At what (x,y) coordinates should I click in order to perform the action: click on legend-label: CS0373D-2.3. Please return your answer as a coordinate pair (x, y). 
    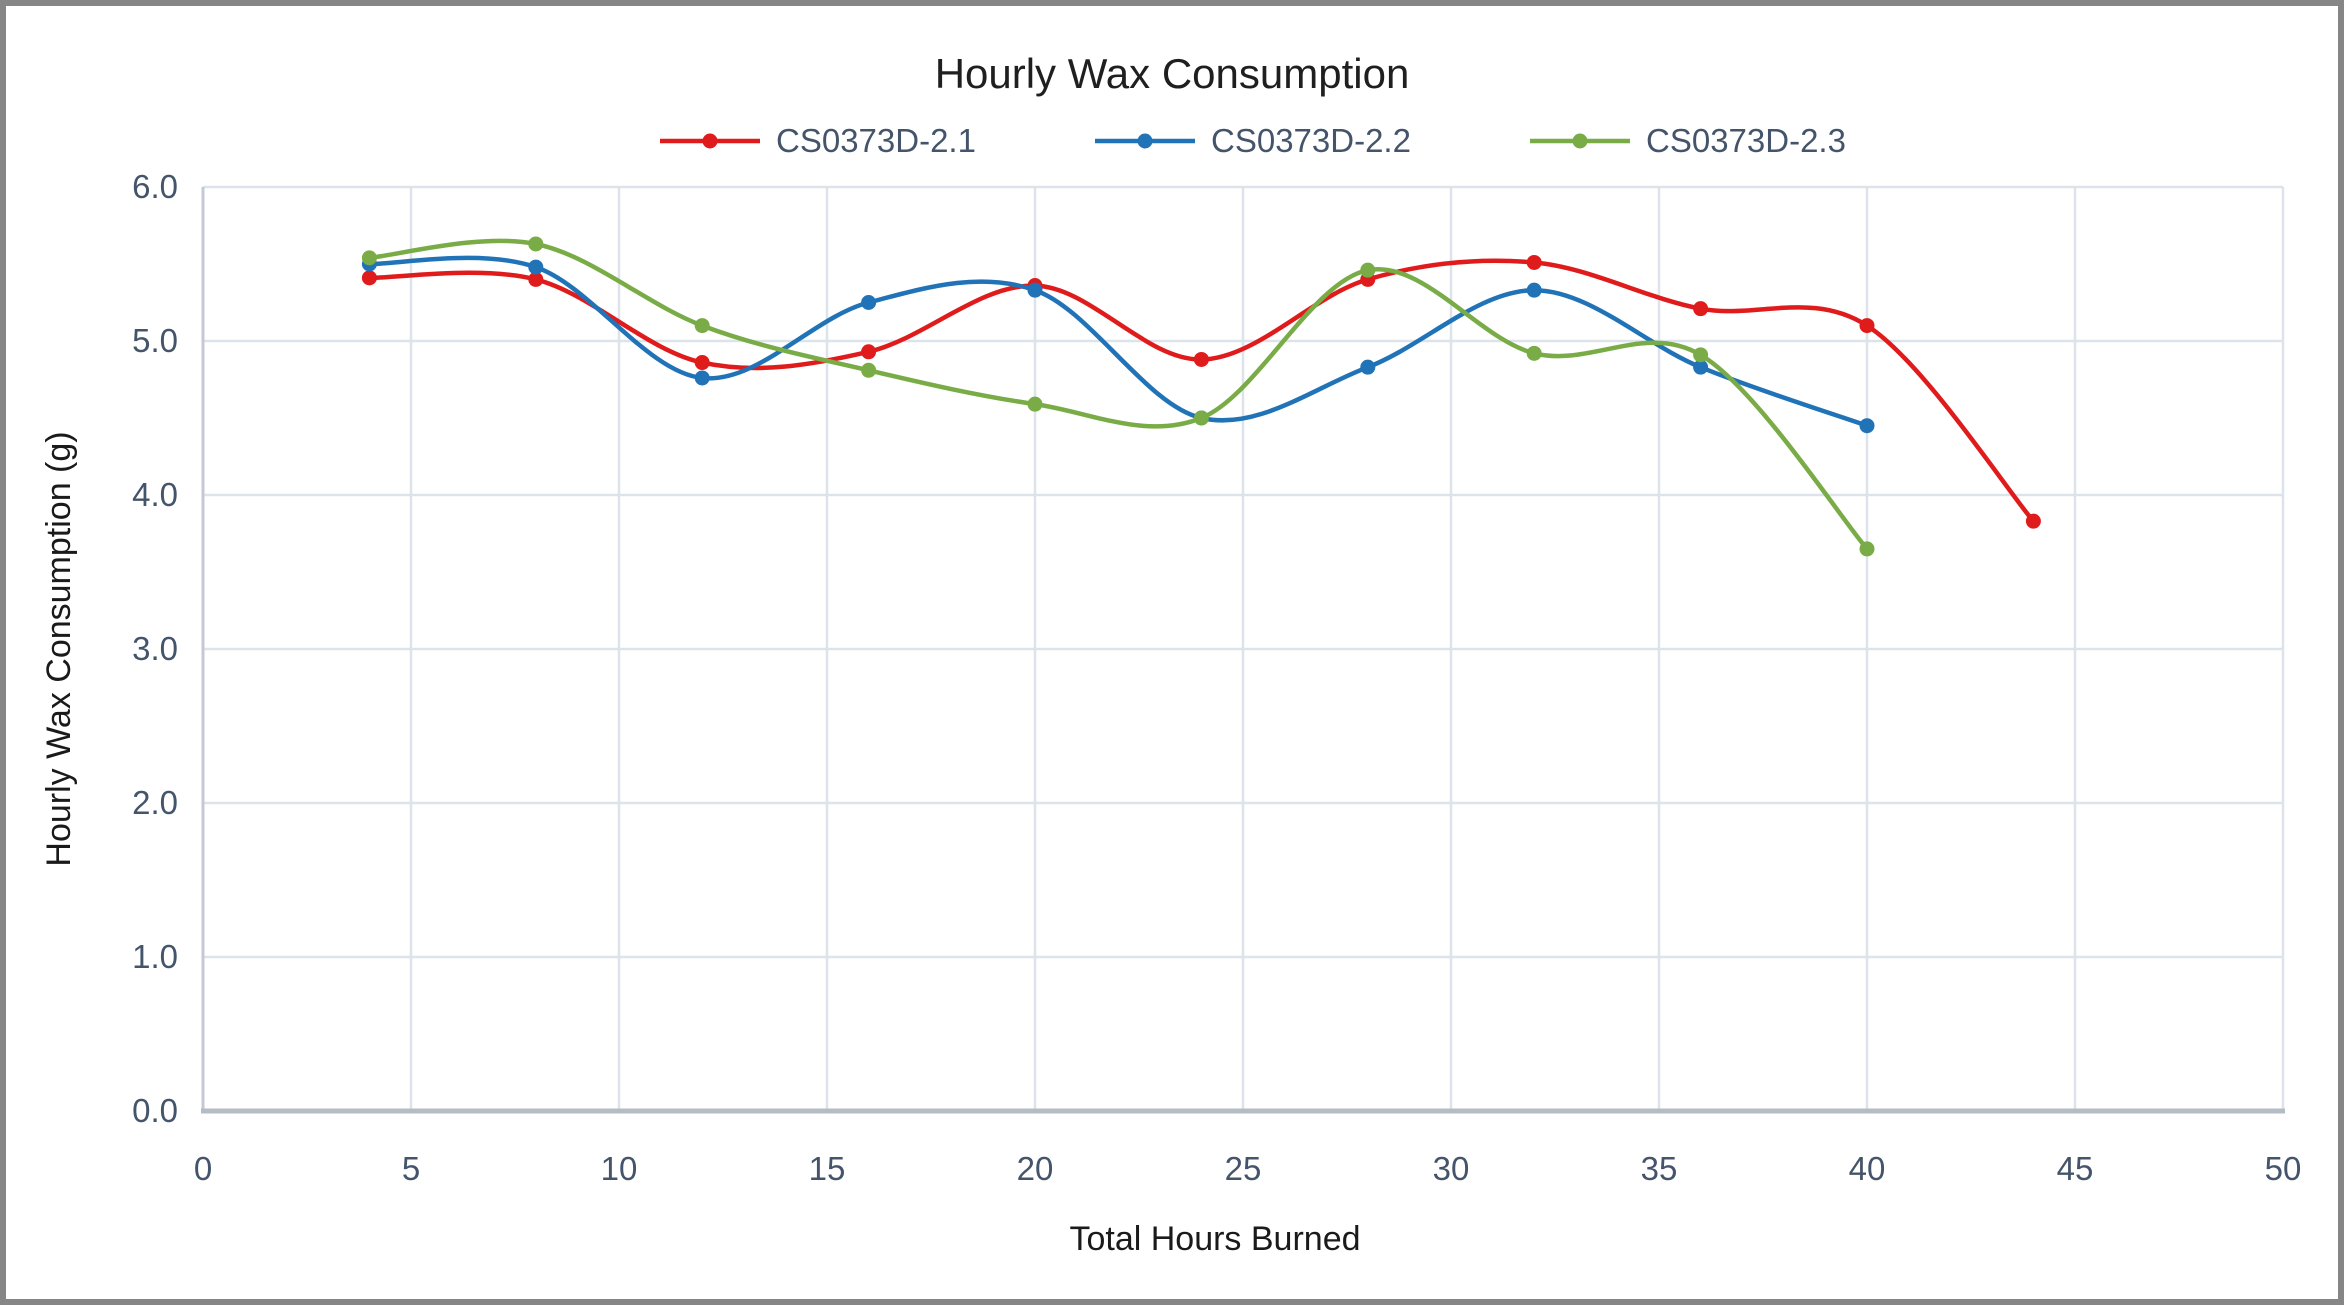
    Looking at the image, I should click on (1746, 140).